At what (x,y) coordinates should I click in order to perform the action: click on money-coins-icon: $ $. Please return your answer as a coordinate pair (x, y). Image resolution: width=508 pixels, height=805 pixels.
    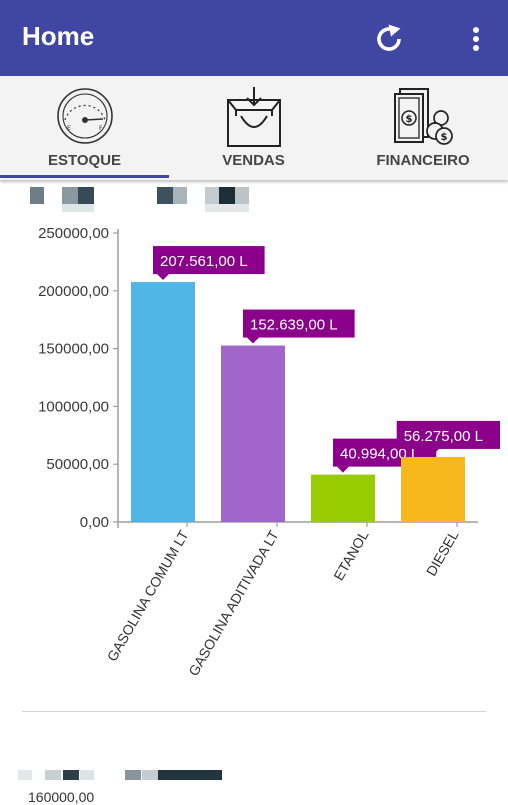
    Looking at the image, I should click on (423, 116).